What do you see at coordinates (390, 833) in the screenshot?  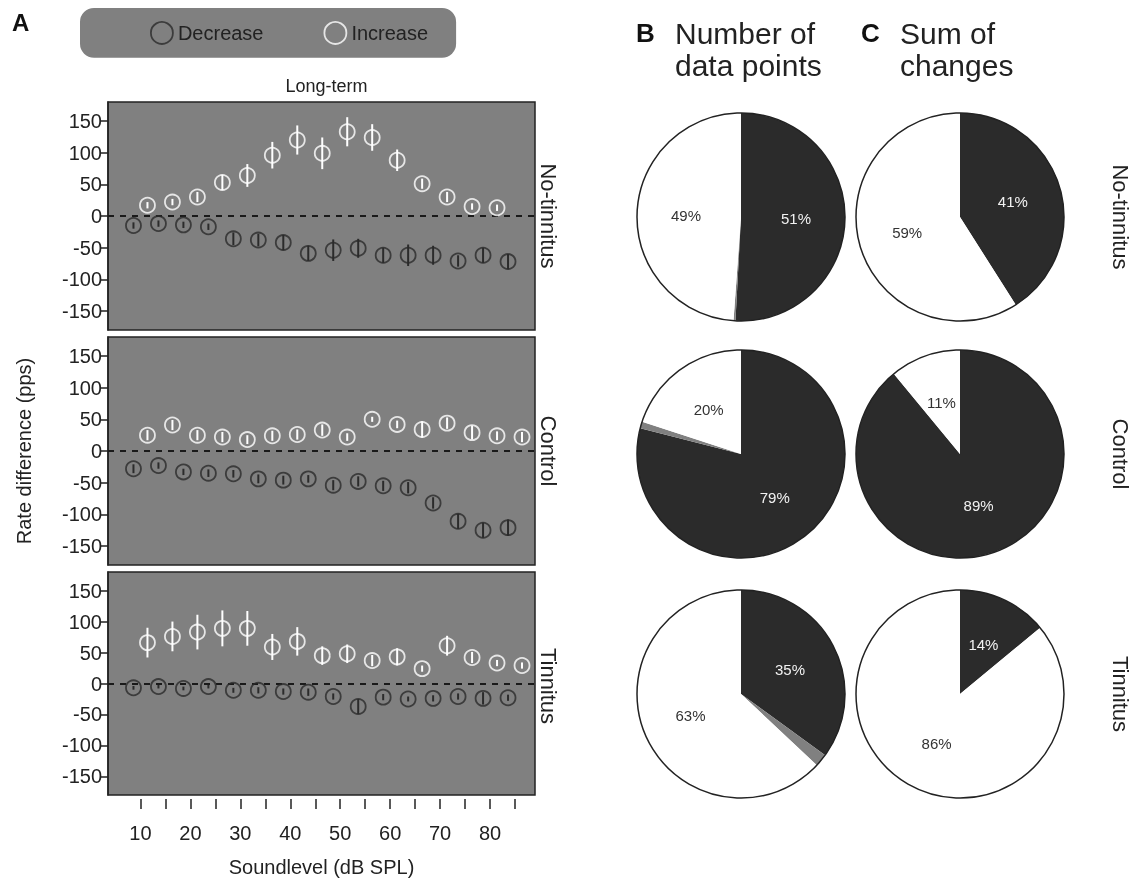 I see `x-tick-label: 60` at bounding box center [390, 833].